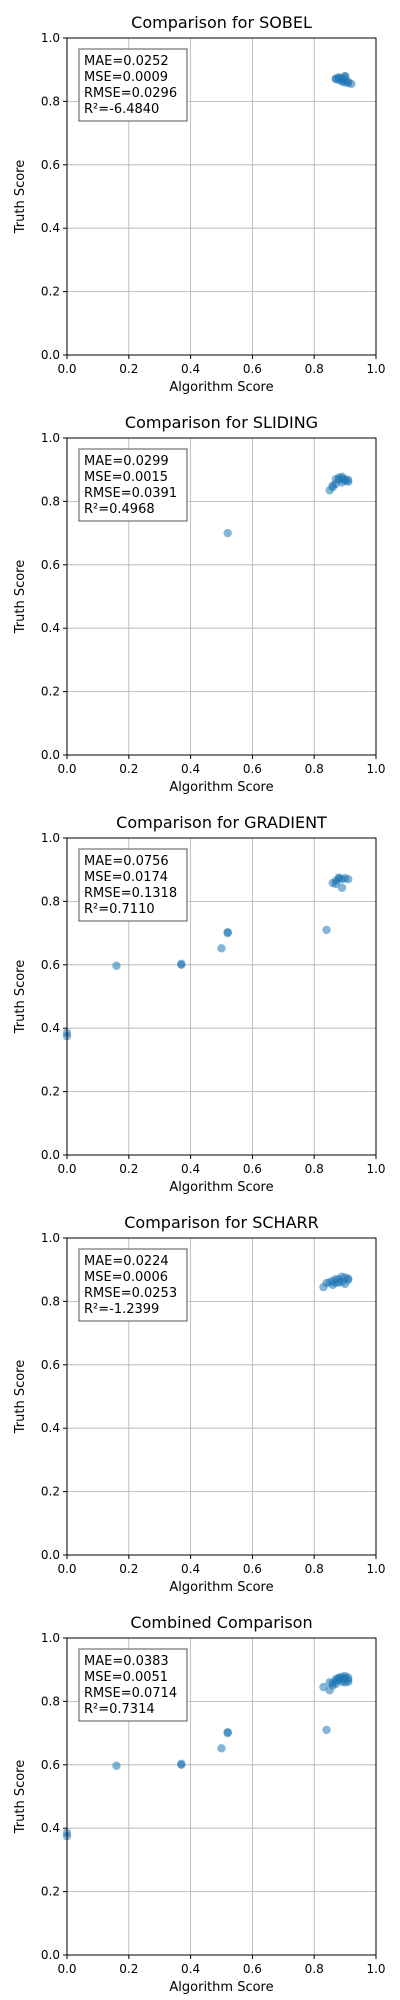 The image size is (400, 2000). I want to click on stat-line: MAE=0.0383, so click(126, 1661).